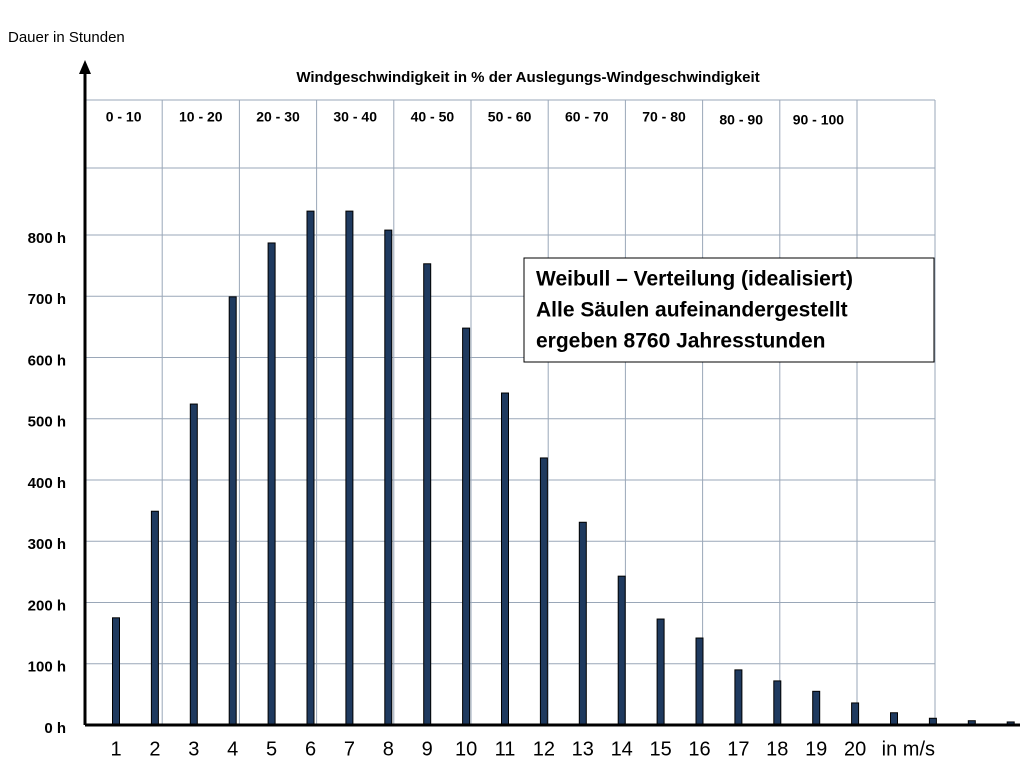 Image resolution: width=1024 pixels, height=768 pixels. Describe the element at coordinates (47, 605) in the screenshot. I see `y-tick-label: 200 h` at that location.